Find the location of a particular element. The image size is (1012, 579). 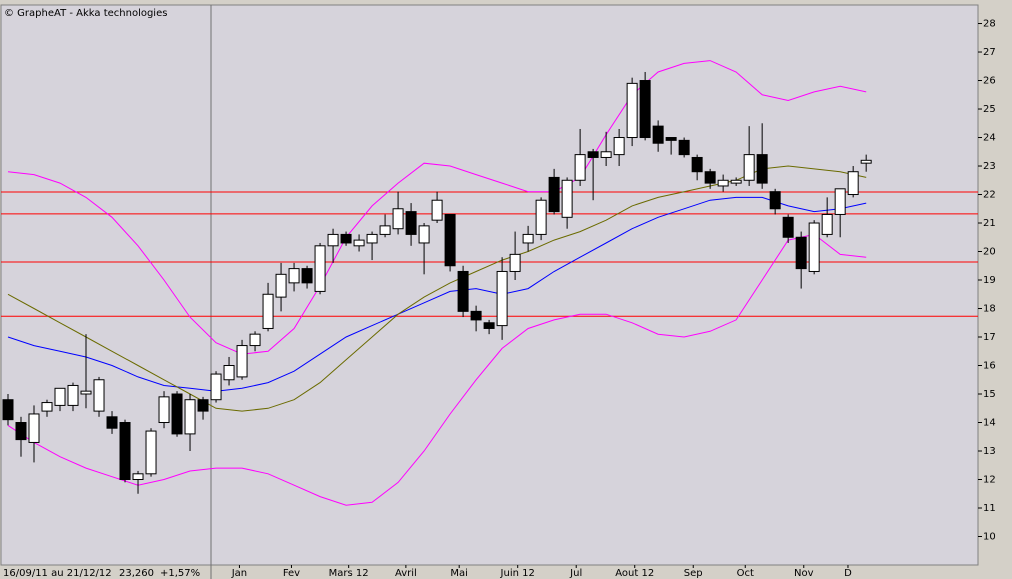

x-tick-label: Avril is located at coordinates (406, 573).